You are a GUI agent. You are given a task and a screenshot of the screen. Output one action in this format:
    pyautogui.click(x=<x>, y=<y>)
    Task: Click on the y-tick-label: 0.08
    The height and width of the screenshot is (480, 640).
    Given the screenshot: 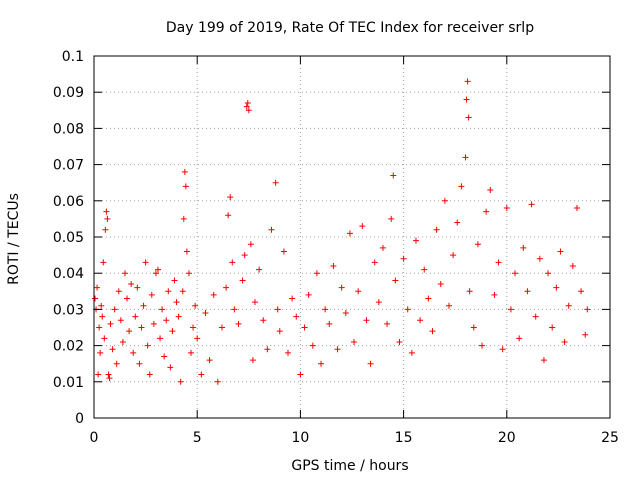 What is the action you would take?
    pyautogui.click(x=68, y=129)
    